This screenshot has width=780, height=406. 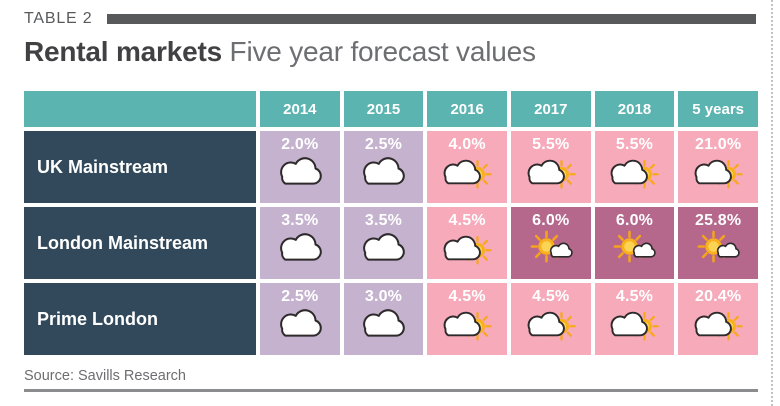 I want to click on cell-value: 21.0%, so click(x=718, y=144).